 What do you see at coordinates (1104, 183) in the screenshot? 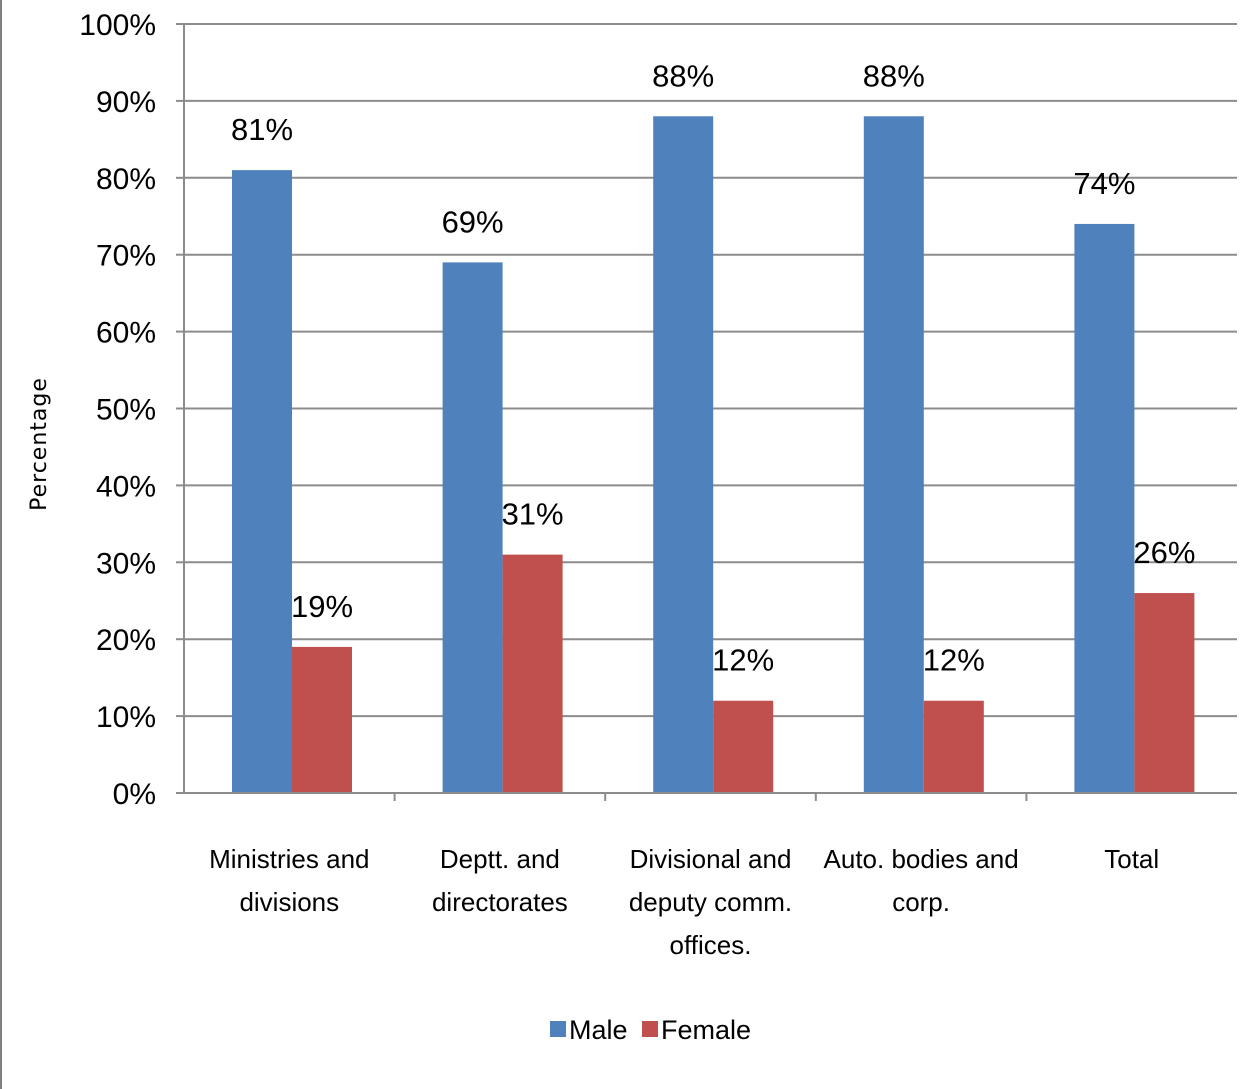
I see `data-label-male: 74%` at bounding box center [1104, 183].